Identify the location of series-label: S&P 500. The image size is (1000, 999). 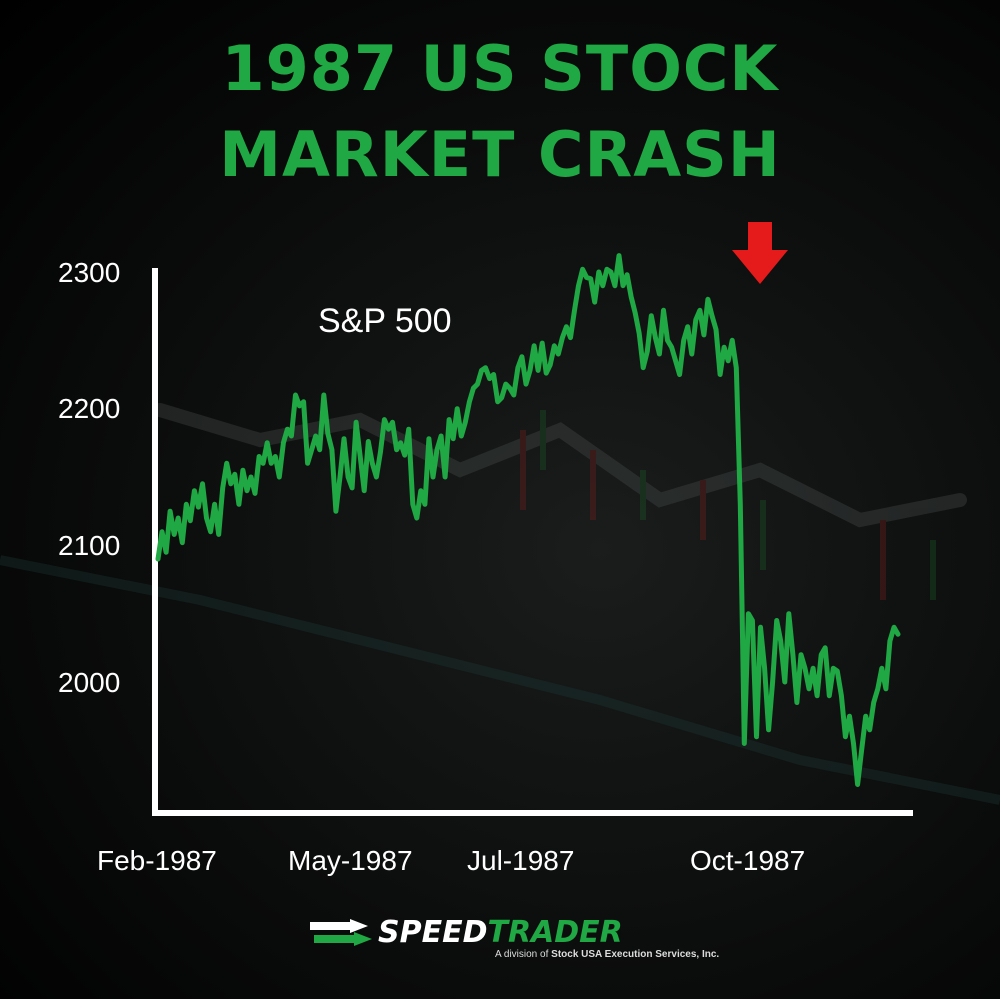
(385, 321).